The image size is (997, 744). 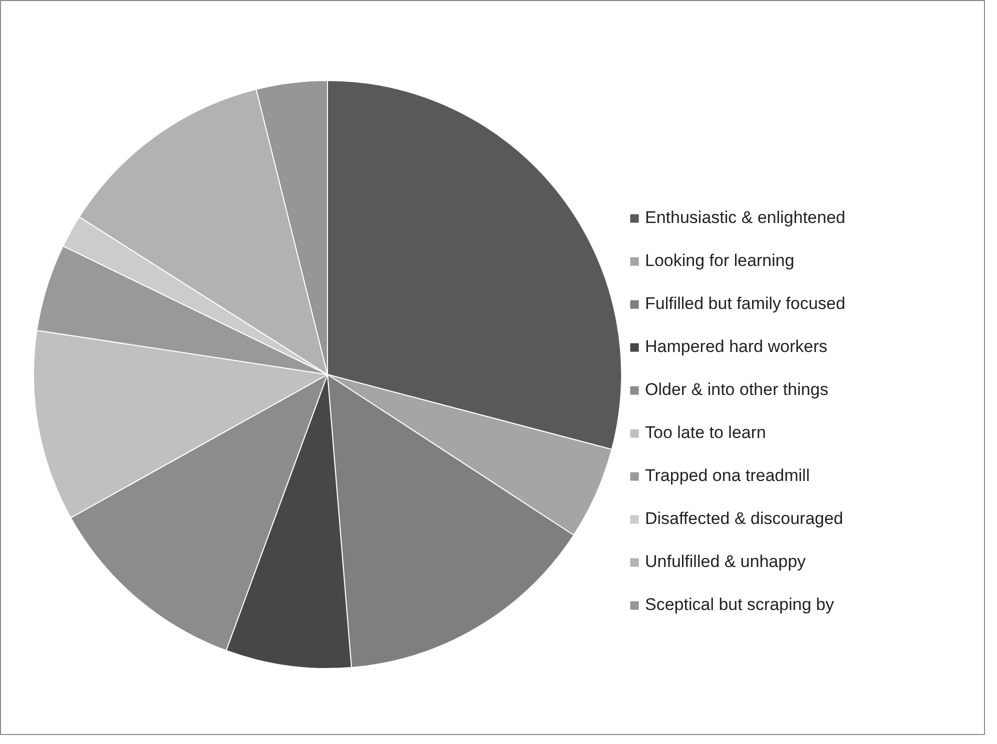 I want to click on legend-label: Disaffected & discouraged, so click(x=744, y=519).